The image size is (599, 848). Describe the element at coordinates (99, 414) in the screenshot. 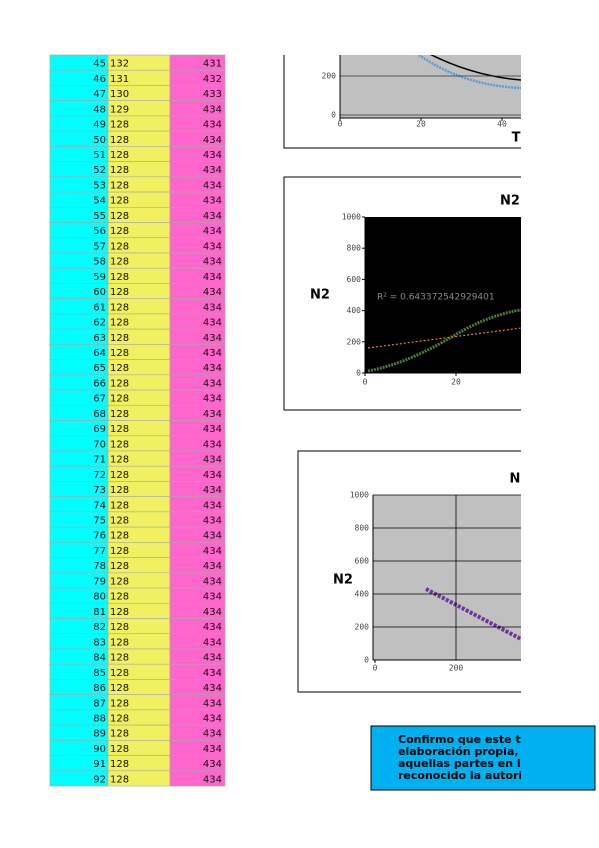

I see `cell: 68` at that location.